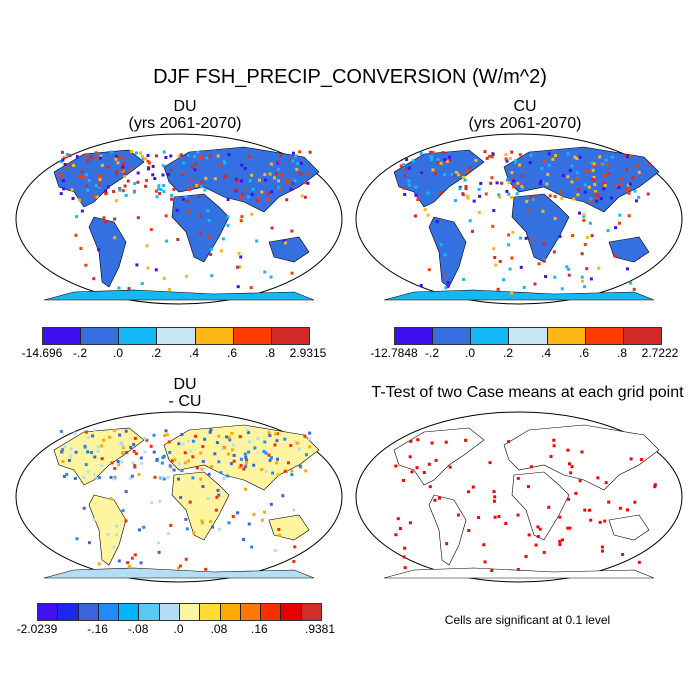 This screenshot has height=700, width=700. What do you see at coordinates (546, 353) in the screenshot?
I see `colorbar-label: .4` at bounding box center [546, 353].